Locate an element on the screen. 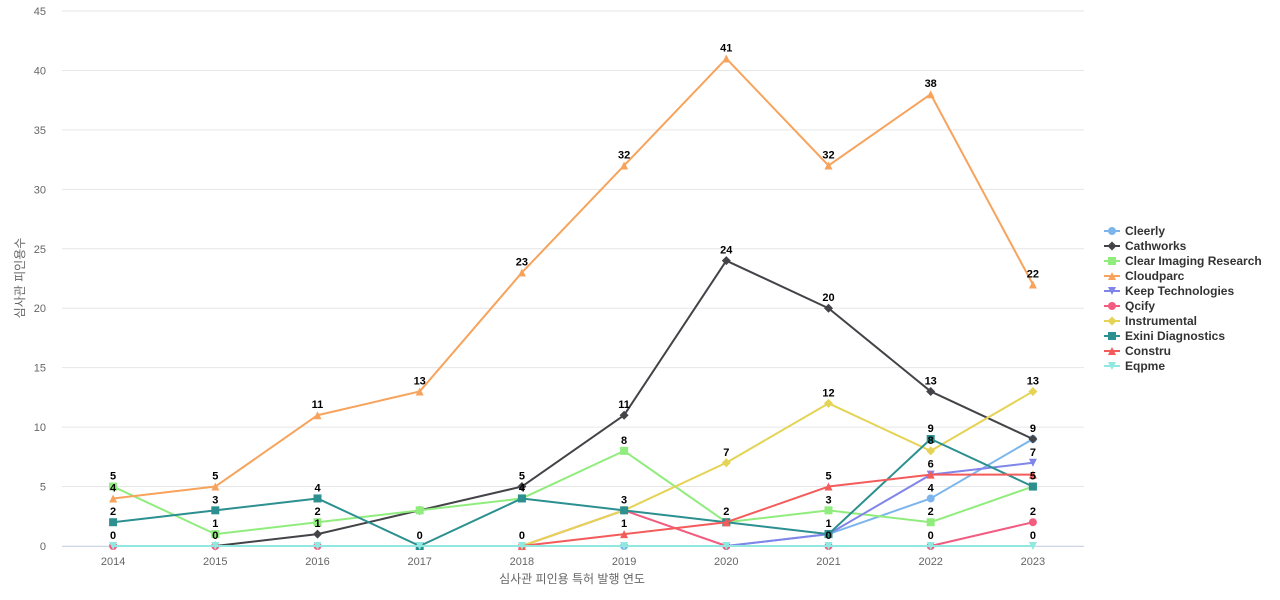 Image resolution: width=1280 pixels, height=600 pixels. legend-item-cleerly: Cleerly is located at coordinates (1134, 231).